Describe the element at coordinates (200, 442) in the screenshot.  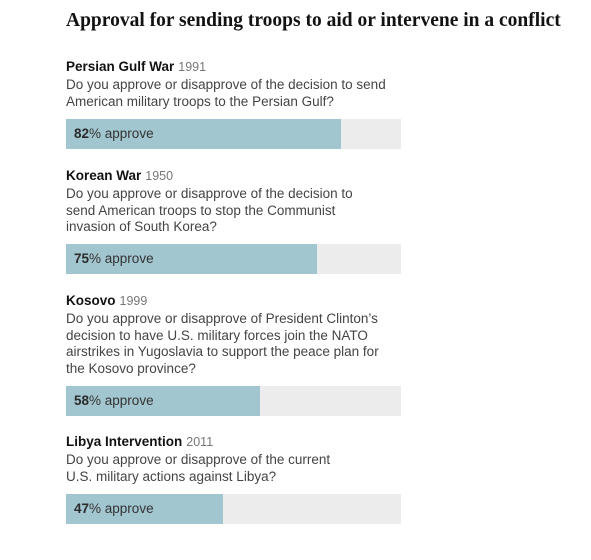
I see `conflict-year: 2011` at that location.